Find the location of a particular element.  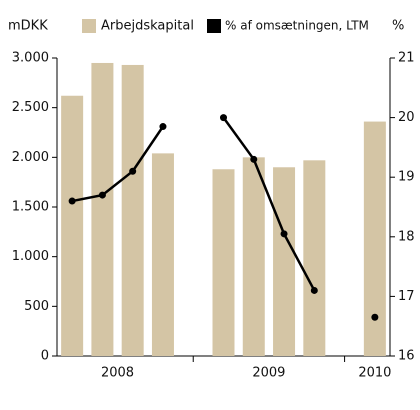

legend-label: Arbejdskapital is located at coordinates (147, 26).